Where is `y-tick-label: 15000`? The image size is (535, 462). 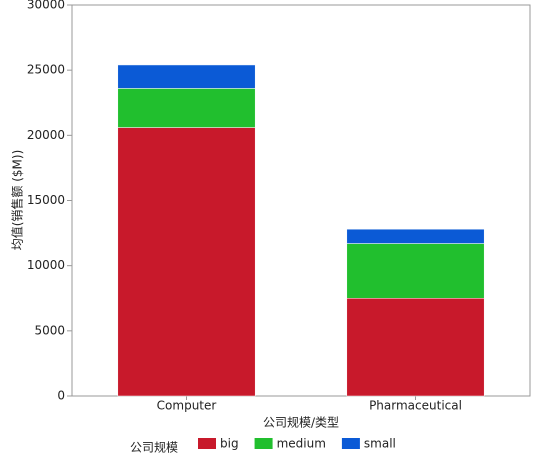
y-tick-label: 15000 is located at coordinates (46, 200).